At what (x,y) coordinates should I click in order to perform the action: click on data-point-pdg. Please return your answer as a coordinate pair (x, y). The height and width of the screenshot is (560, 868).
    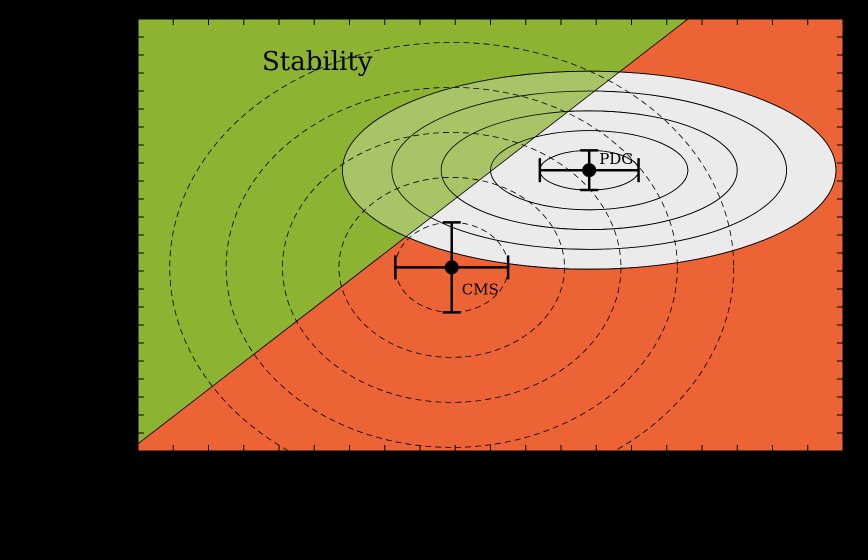
    Looking at the image, I should click on (589, 170).